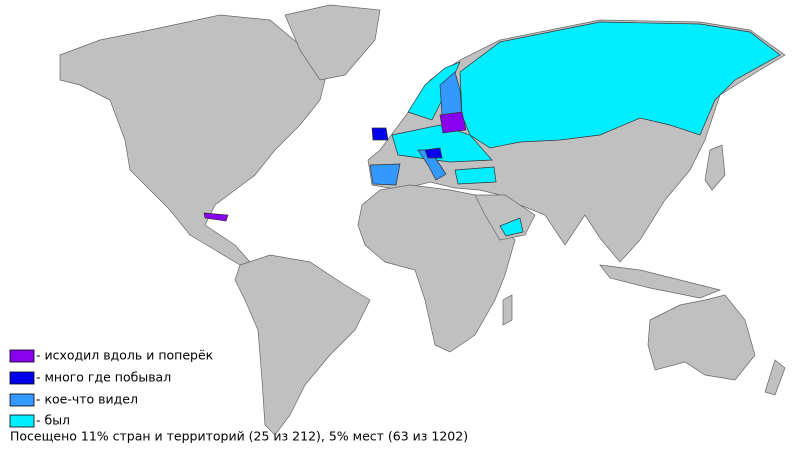  I want to click on japan, so click(715, 167).